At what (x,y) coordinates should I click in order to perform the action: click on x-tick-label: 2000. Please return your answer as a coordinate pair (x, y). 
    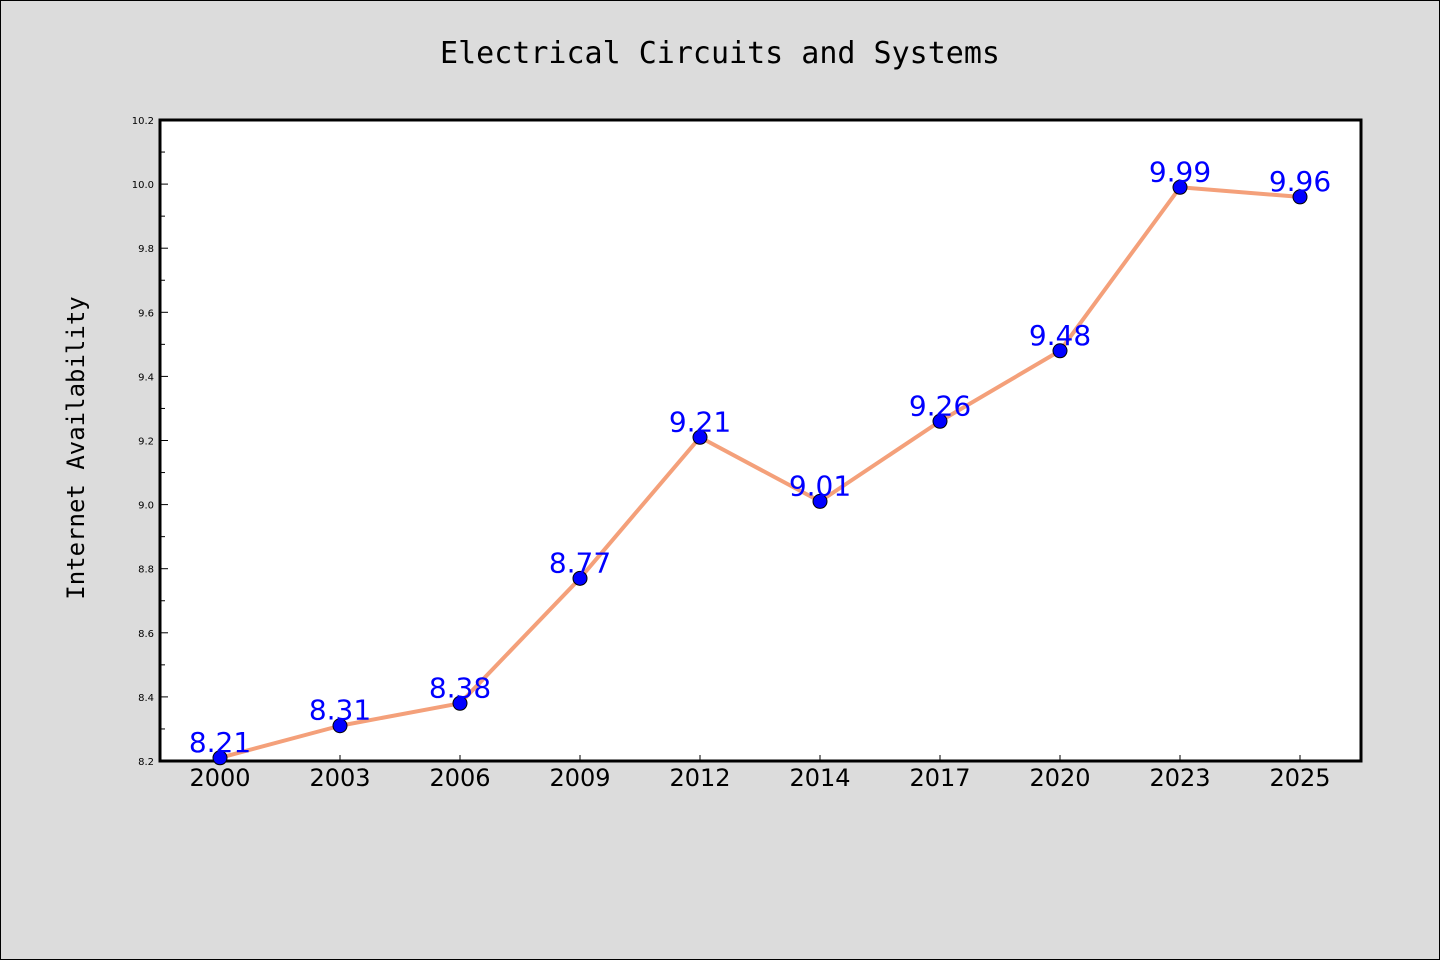
    Looking at the image, I should click on (219, 778).